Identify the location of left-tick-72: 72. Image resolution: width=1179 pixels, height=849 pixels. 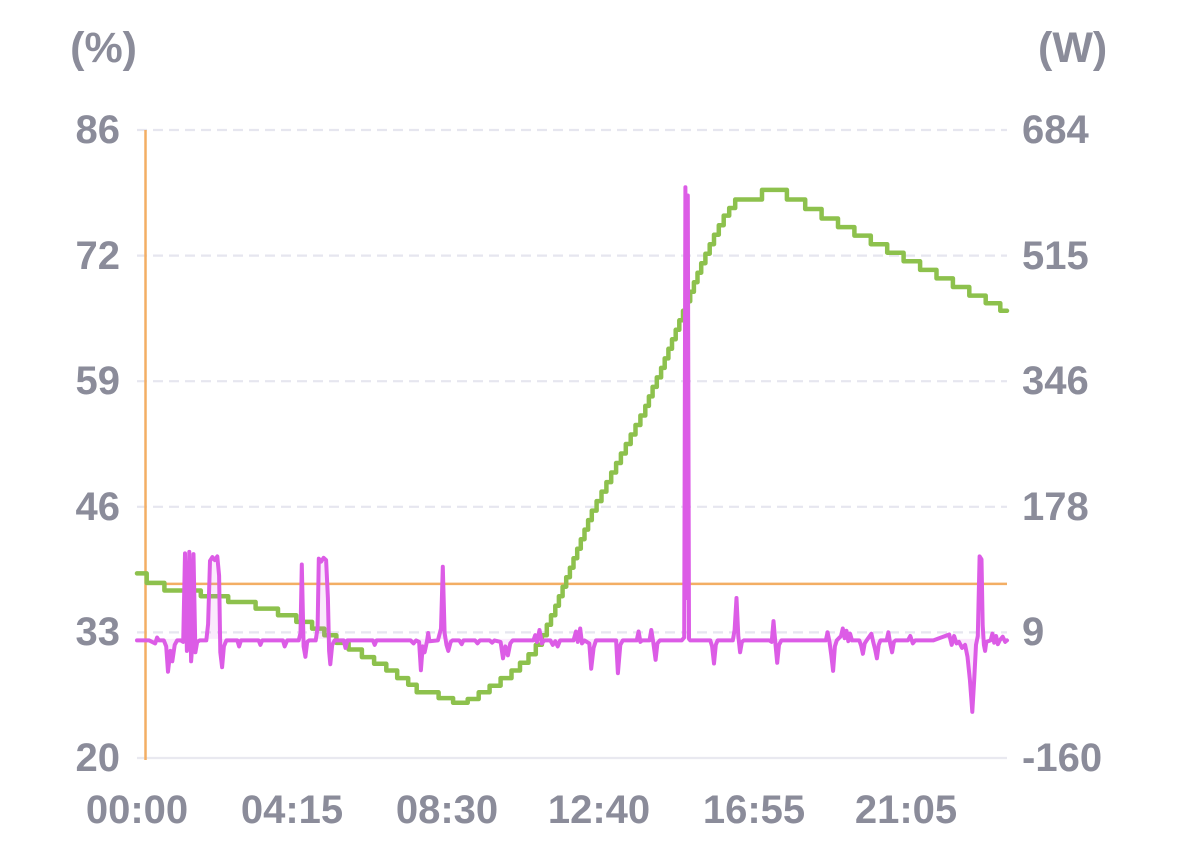
(98, 255).